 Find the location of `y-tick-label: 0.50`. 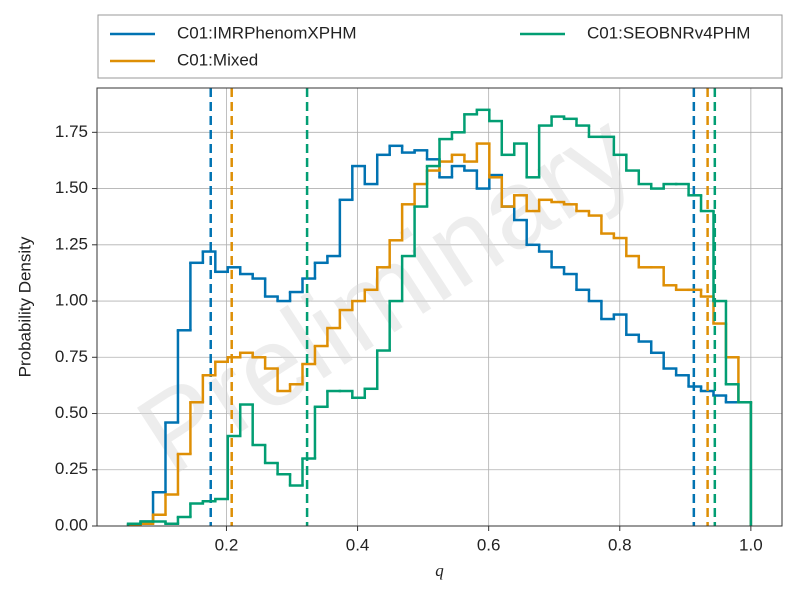

y-tick-label: 0.50 is located at coordinates (71, 412).